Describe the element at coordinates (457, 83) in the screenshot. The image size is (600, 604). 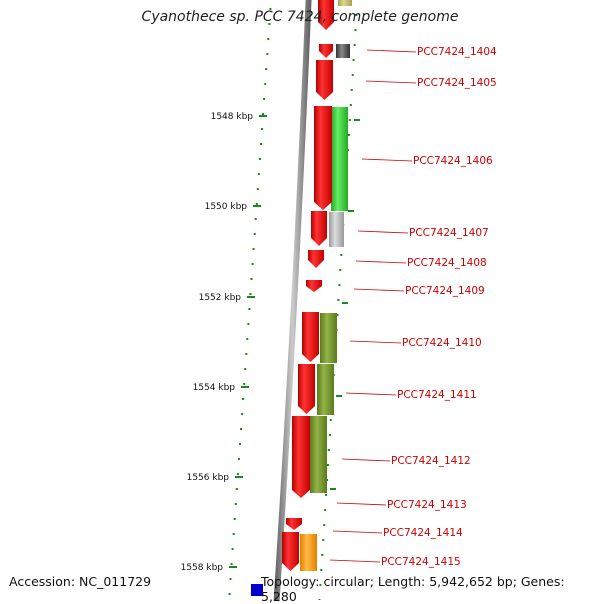
I see `gene-label: PCC7424_1405` at that location.